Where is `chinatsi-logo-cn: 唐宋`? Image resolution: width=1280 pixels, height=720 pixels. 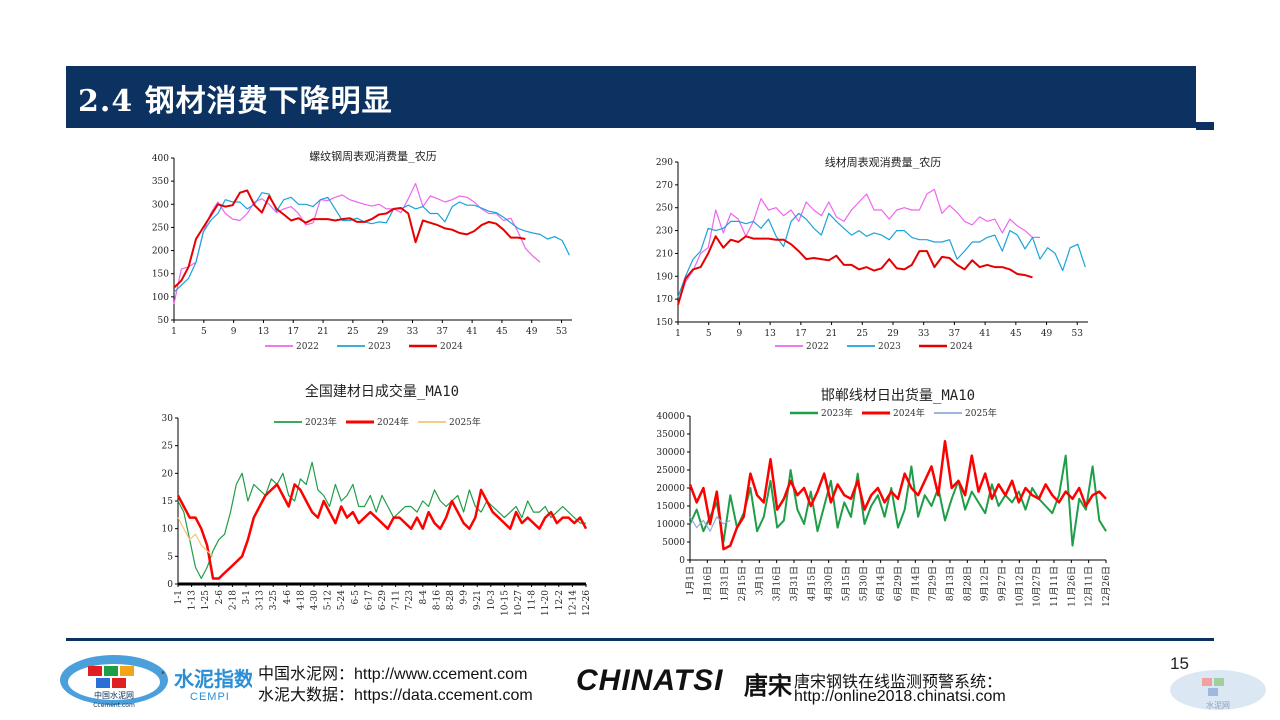
chinatsi-logo-cn: 唐宋 is located at coordinates (768, 685).